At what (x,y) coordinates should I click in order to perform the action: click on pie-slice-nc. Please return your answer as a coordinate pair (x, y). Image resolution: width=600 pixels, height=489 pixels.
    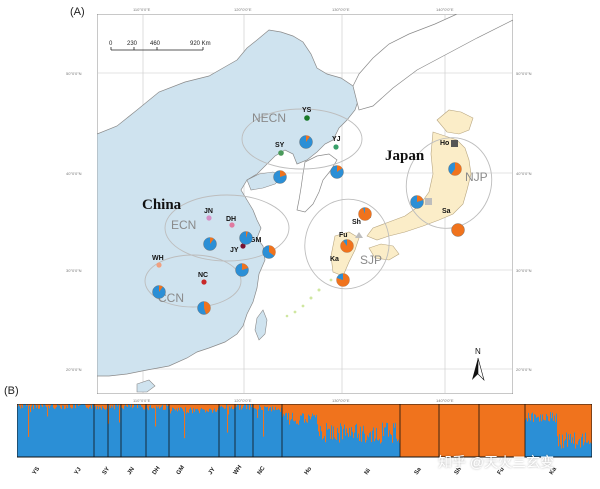
    Looking at the image, I should click on (207, 308).